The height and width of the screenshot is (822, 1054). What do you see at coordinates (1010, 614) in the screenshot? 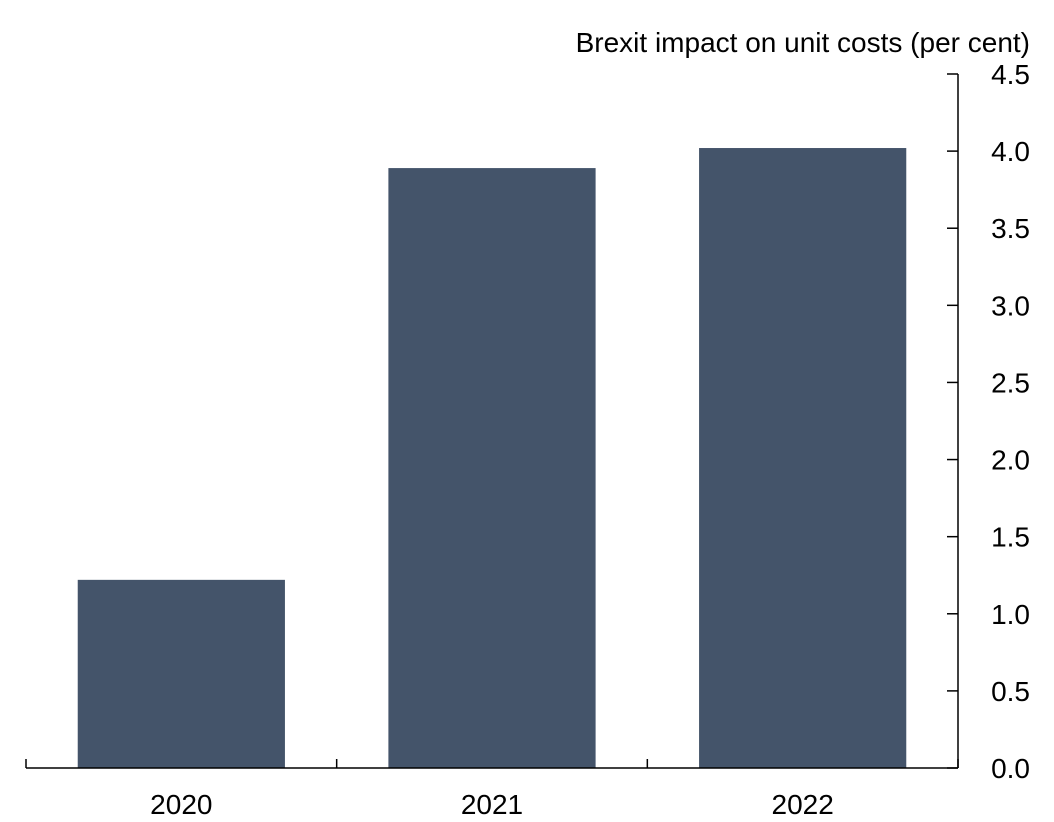
I see `y-tick-label: 1.0` at bounding box center [1010, 614].